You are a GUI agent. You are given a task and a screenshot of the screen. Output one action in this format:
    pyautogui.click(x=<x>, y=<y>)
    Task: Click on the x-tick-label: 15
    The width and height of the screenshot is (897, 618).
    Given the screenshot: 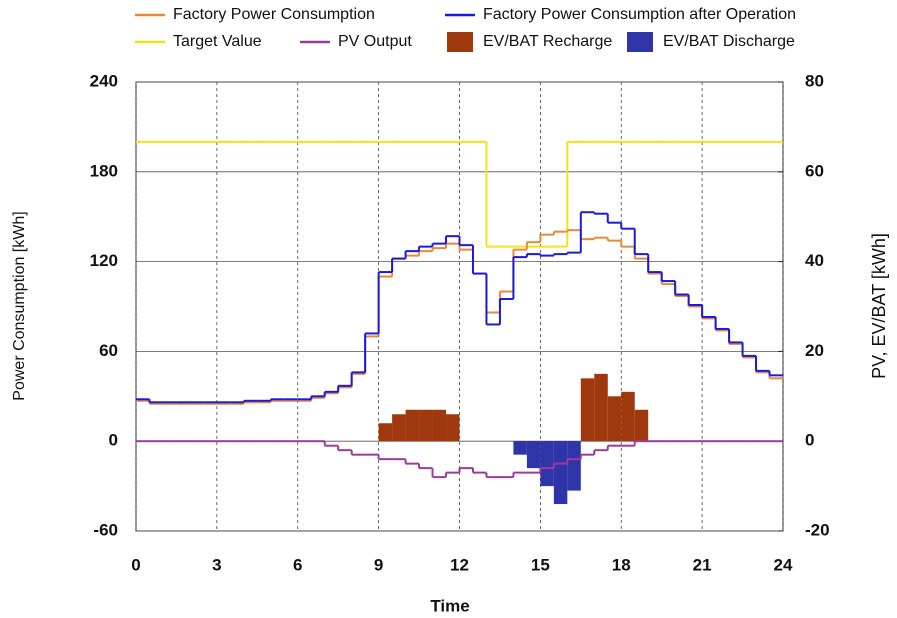 What is the action you would take?
    pyautogui.click(x=540, y=564)
    